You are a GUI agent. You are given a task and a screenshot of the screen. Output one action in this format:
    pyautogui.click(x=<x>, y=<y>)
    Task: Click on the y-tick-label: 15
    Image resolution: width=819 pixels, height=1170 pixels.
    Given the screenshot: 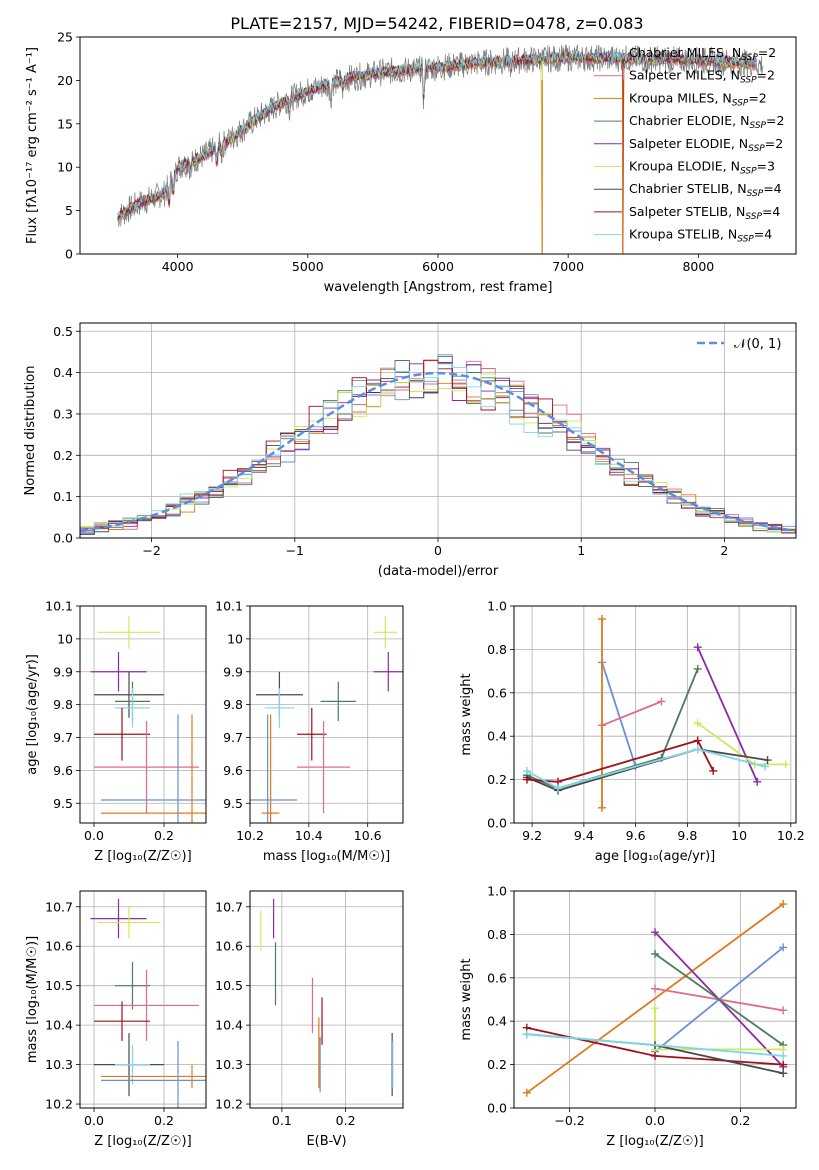 What is the action you would take?
    pyautogui.click(x=65, y=123)
    